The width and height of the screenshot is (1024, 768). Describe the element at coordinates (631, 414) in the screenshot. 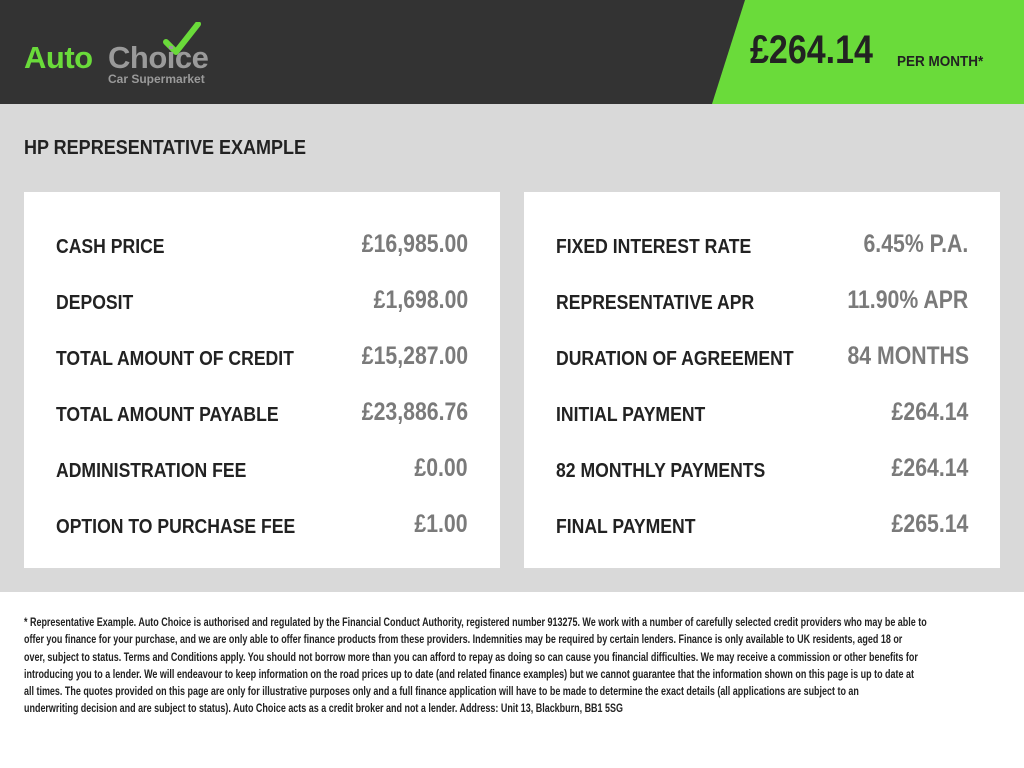

I see `finance-label: INITIAL PAYMENT` at that location.